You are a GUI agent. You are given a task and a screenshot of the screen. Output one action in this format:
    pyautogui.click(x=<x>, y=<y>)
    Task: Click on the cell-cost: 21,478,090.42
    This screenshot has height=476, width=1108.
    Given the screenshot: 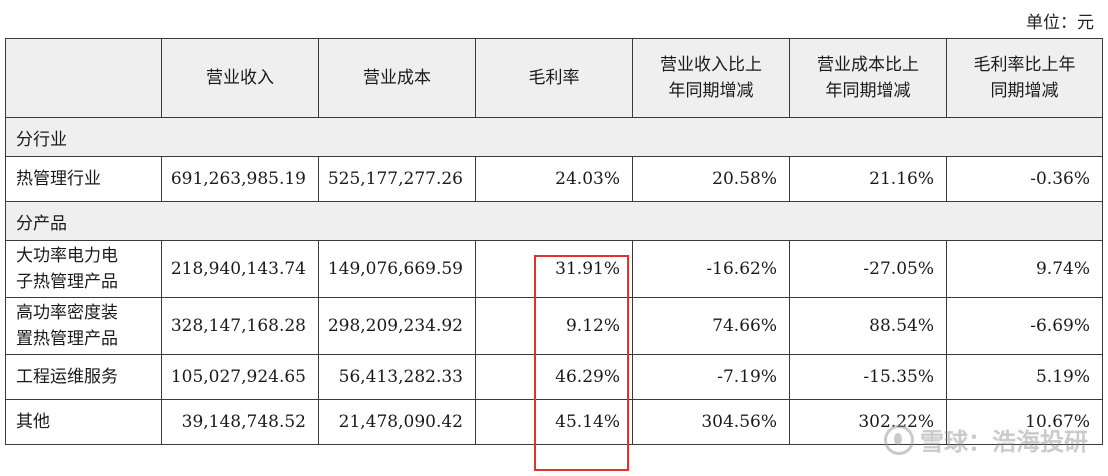 What is the action you would take?
    pyautogui.click(x=397, y=422)
    